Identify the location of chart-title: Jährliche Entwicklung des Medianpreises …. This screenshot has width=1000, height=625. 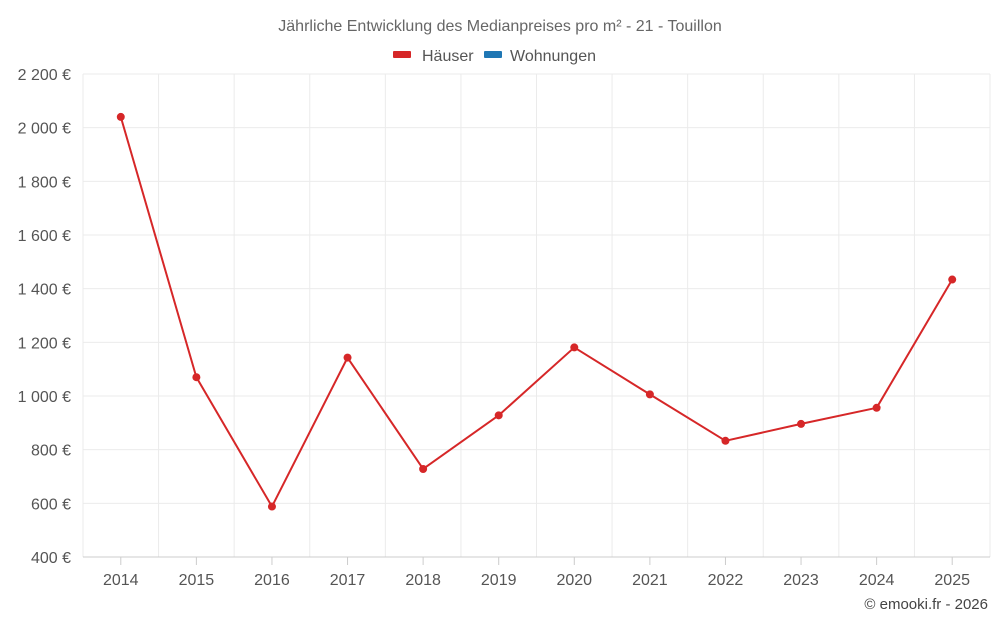
(499, 26).